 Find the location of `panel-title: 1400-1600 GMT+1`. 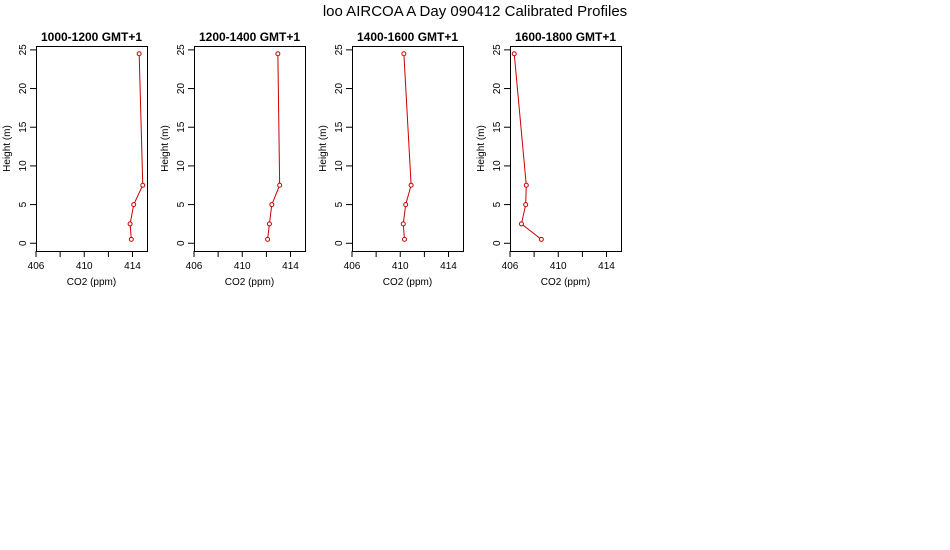

panel-title: 1400-1600 GMT+1 is located at coordinates (407, 37).